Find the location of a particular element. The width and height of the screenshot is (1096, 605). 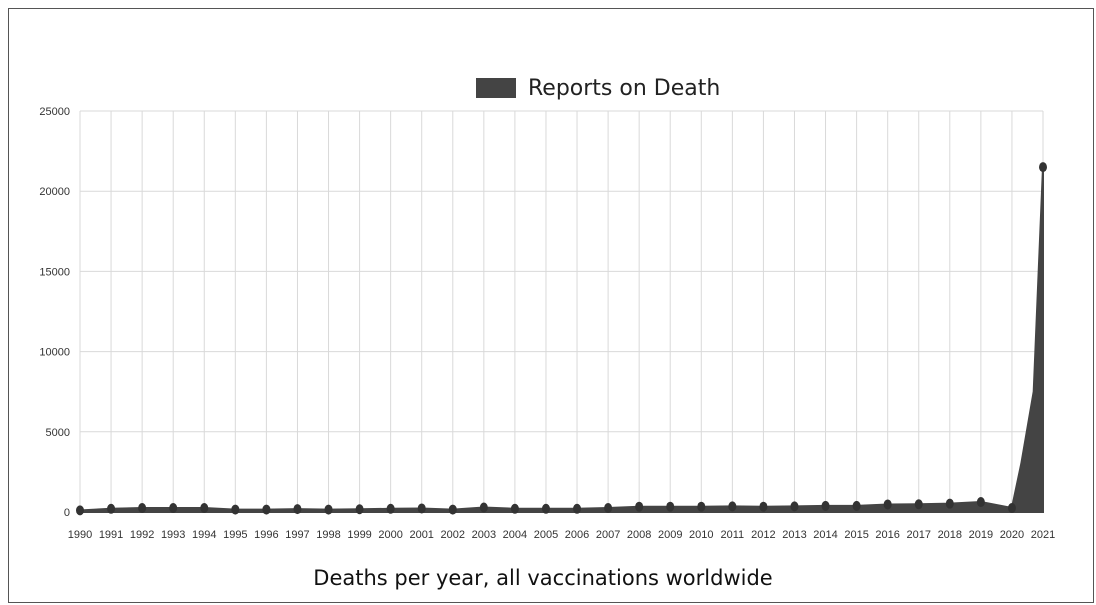

x-tick-label: 2007 is located at coordinates (608, 535).